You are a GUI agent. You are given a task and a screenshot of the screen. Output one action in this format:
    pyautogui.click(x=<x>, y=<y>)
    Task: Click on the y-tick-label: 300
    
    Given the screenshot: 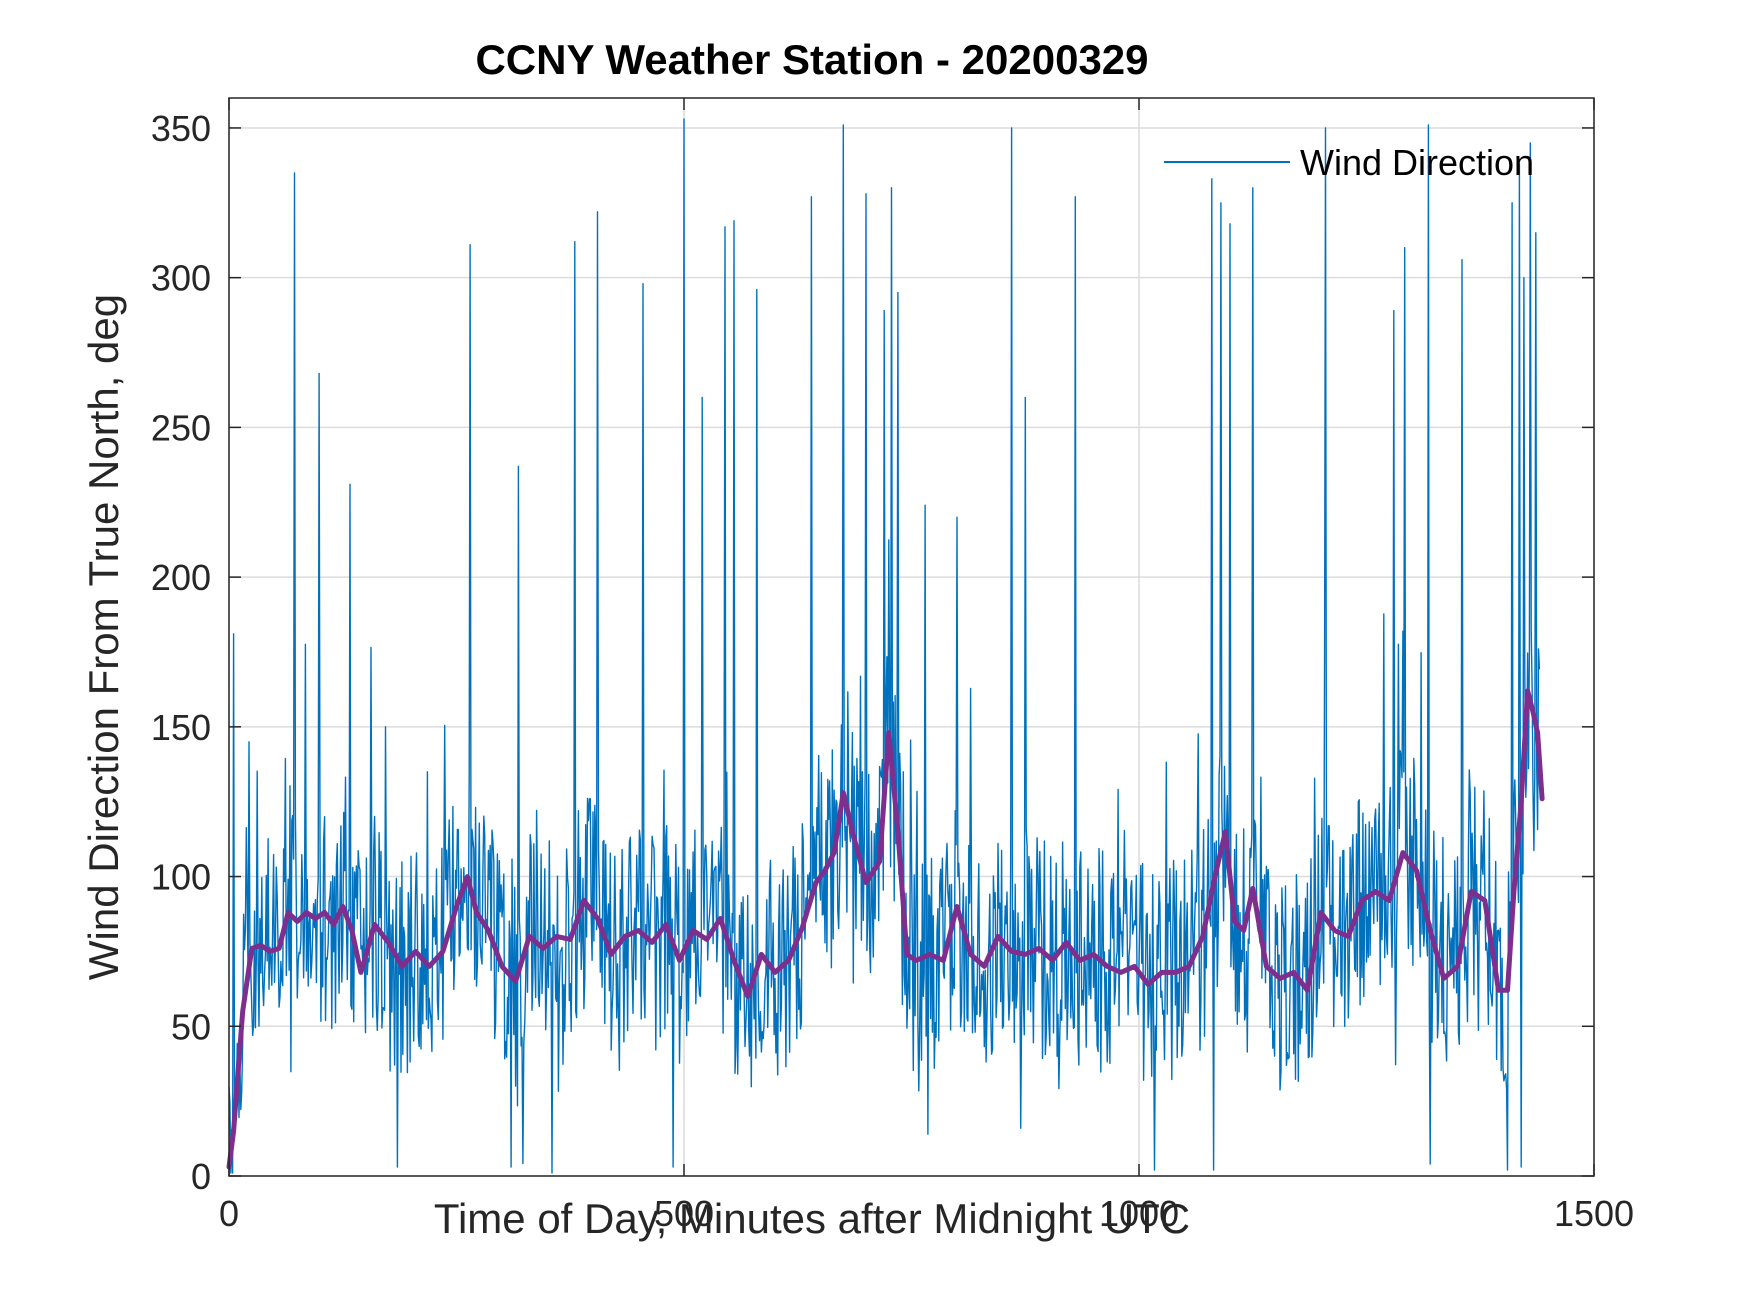 What is the action you would take?
    pyautogui.click(x=181, y=278)
    